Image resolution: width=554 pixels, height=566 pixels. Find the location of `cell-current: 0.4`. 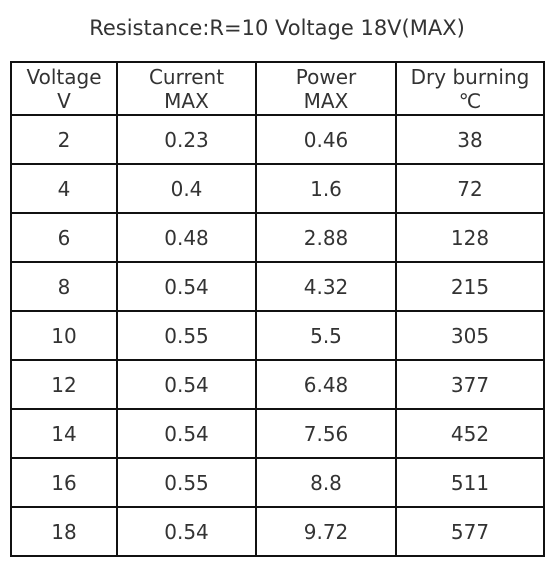

cell-current: 0.4 is located at coordinates (186, 188).